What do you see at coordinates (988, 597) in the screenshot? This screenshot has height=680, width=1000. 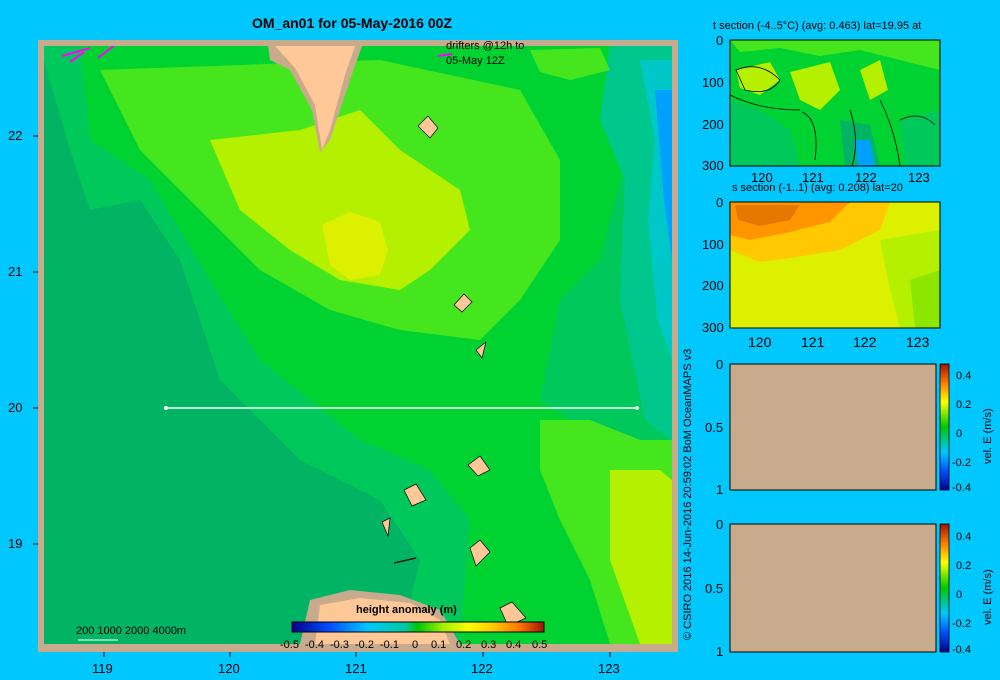 I see `vel2-cbar-label: vel. E (m/s)` at bounding box center [988, 597].